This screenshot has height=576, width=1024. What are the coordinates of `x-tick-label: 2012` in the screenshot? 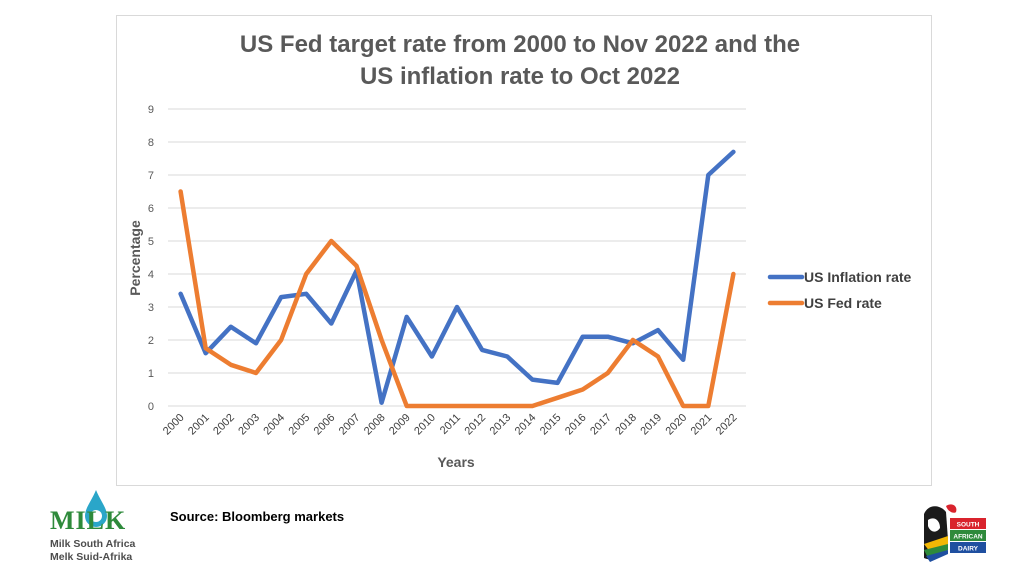 It's located at (475, 425).